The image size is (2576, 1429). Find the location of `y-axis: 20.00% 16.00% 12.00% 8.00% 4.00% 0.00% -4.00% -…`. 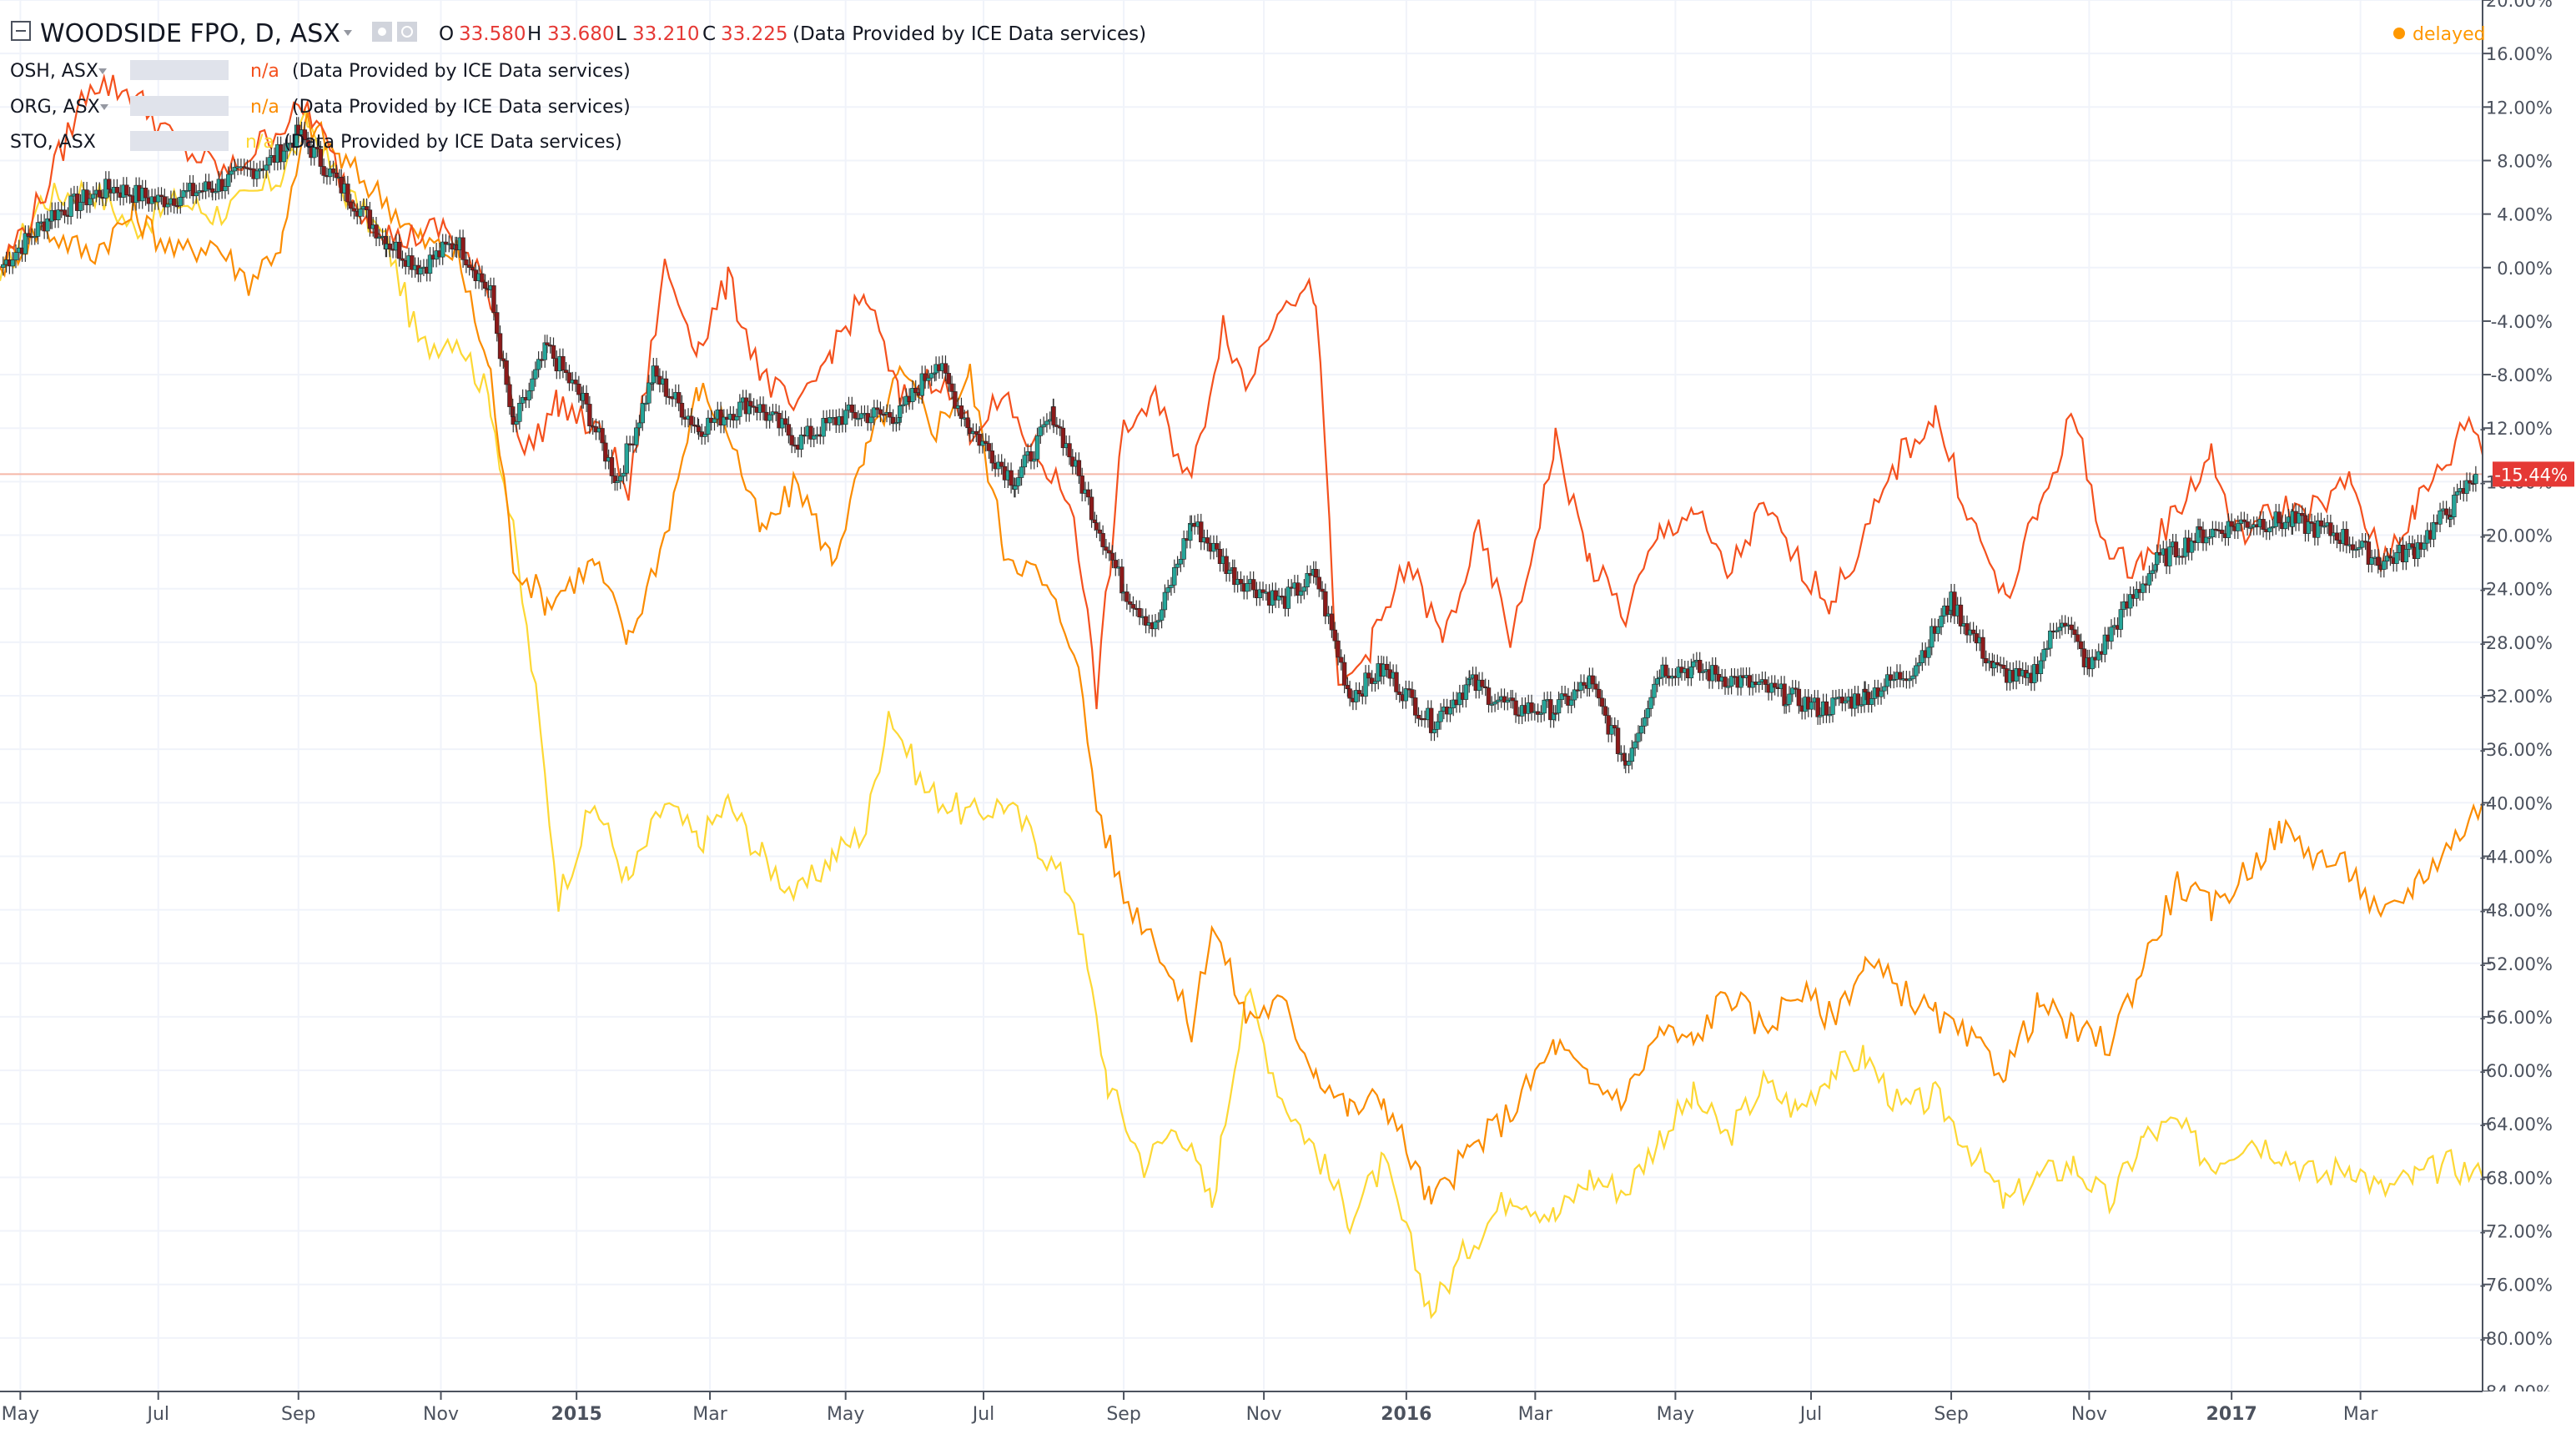

y-axis: 20.00% 16.00% 12.00% 8.00% 4.00% 0.00% -4.00% -… is located at coordinates (2527, 714).